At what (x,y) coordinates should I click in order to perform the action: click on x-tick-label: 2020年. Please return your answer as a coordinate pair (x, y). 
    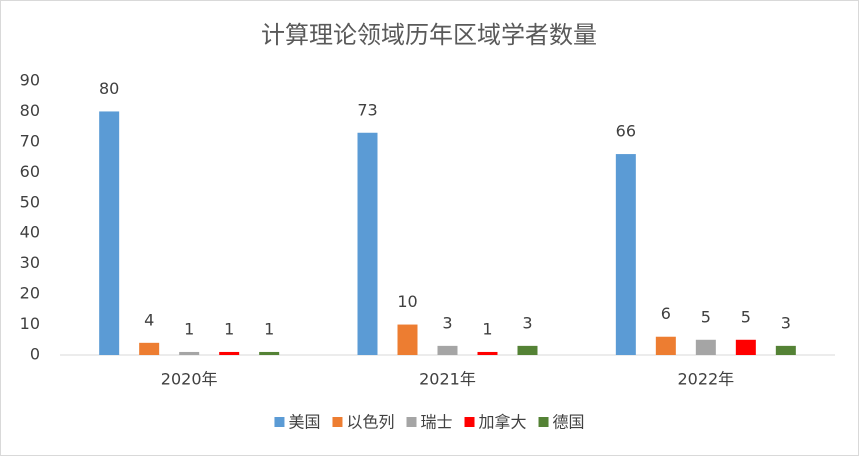
    Looking at the image, I should click on (189, 379).